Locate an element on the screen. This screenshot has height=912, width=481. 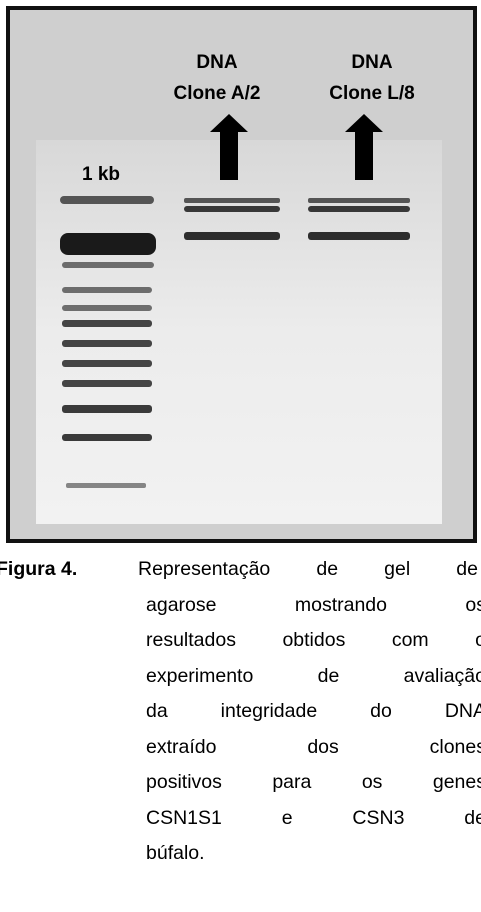
caption-line: experimento de avaliação is located at coordinates (313, 675).